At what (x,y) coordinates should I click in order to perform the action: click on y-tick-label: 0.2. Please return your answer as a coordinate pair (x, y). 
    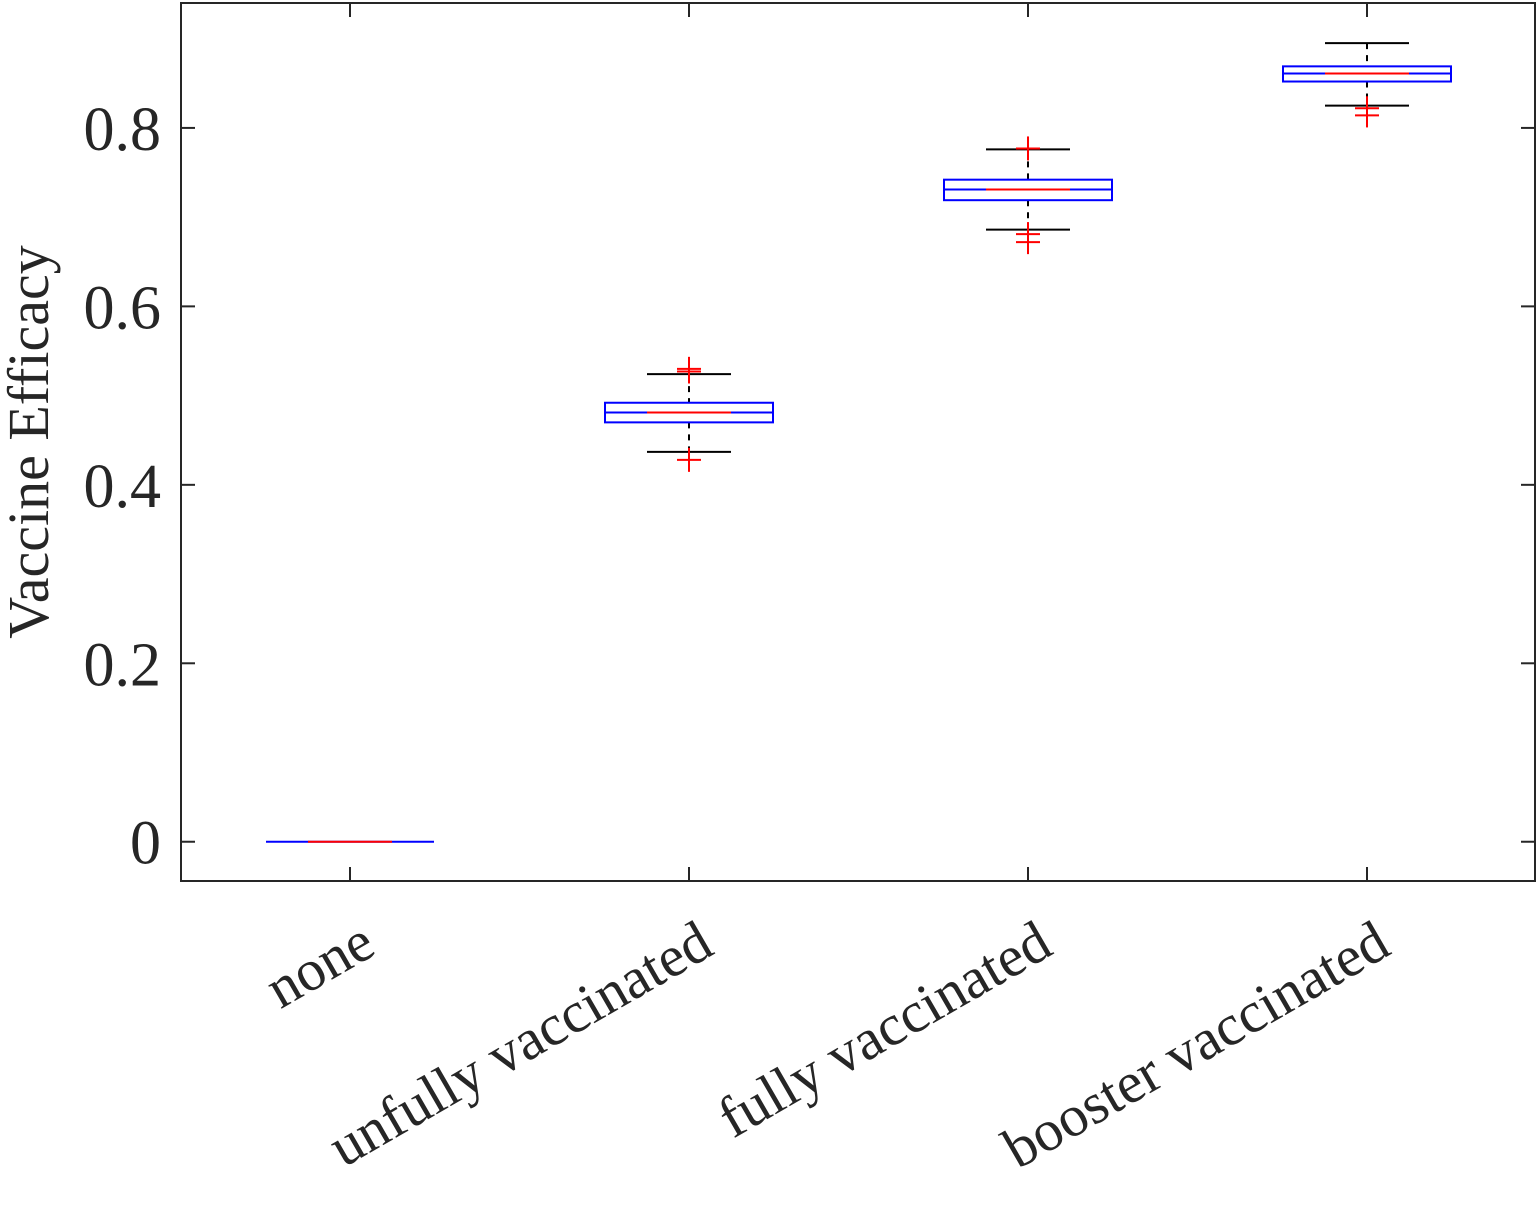
    Looking at the image, I should click on (123, 665).